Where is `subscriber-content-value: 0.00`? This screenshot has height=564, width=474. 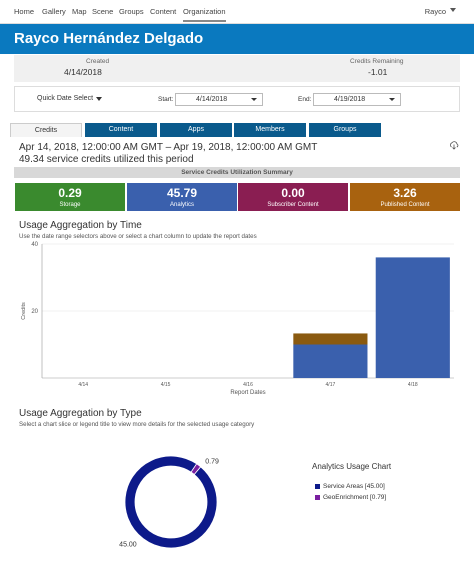
subscriber-content-value: 0.00 is located at coordinates (293, 193).